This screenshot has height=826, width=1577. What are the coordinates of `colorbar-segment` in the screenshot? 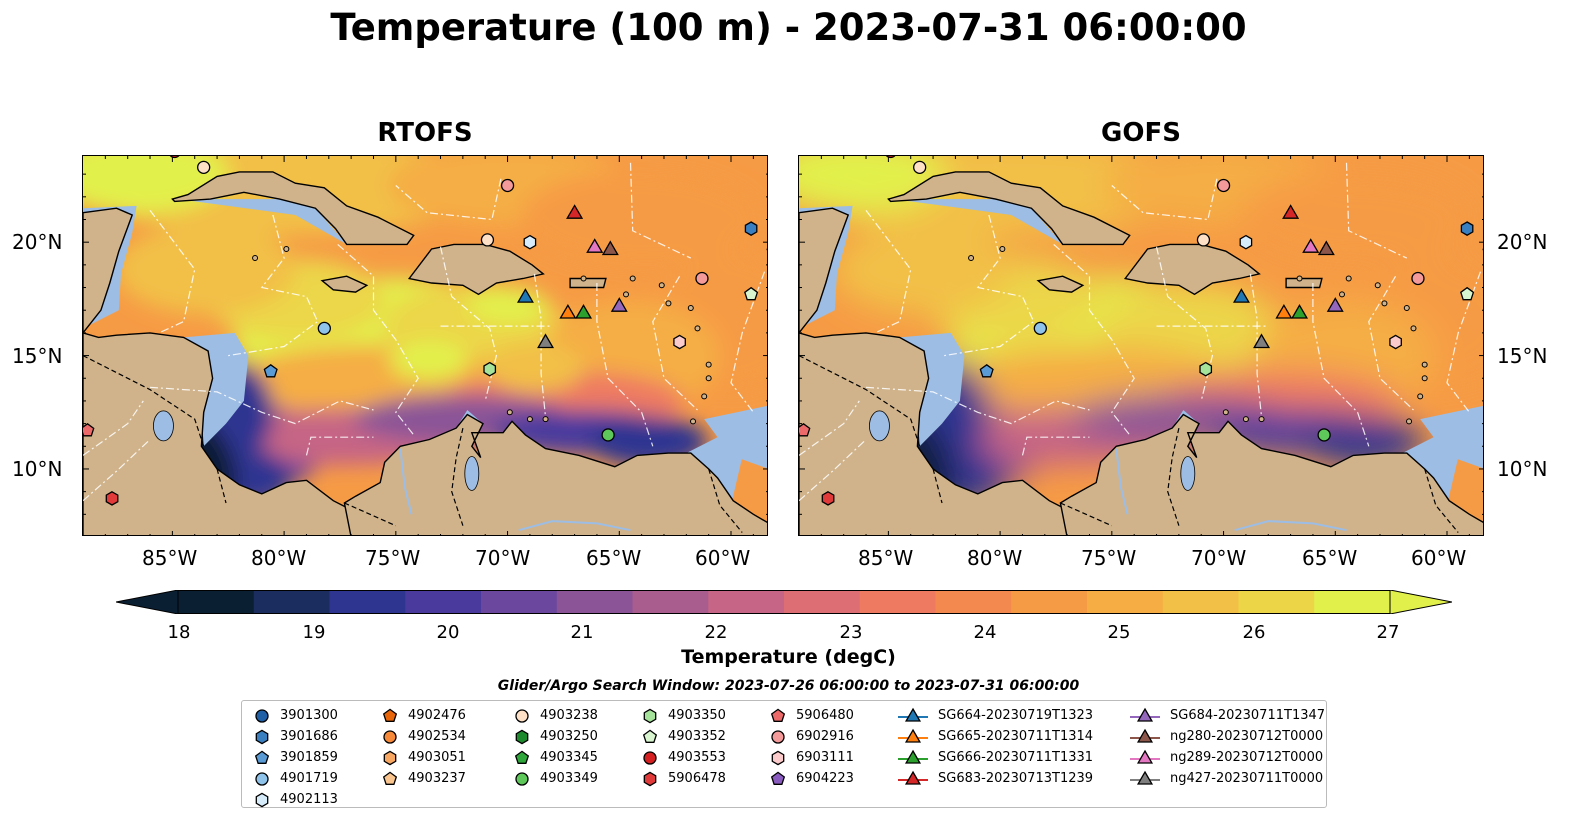 It's located at (291, 602).